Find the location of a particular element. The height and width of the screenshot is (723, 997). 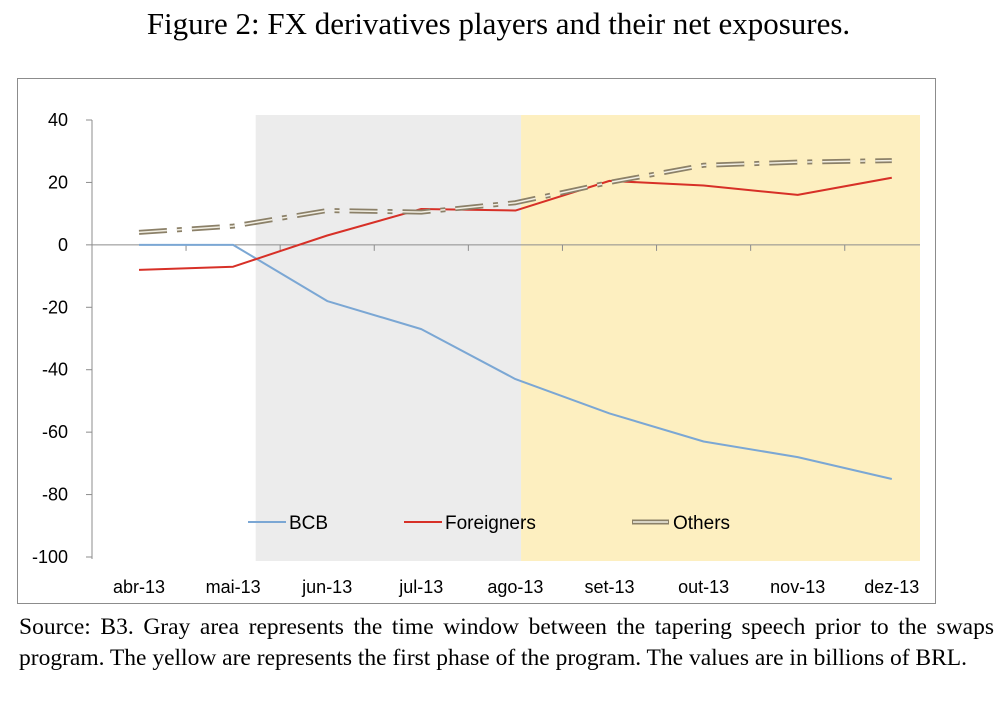

y-tick-label--20: -20 is located at coordinates (55, 307).